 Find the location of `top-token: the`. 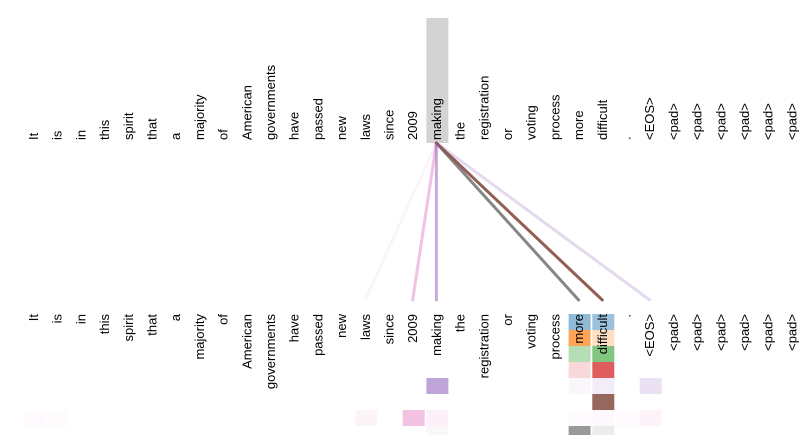

top-token: the is located at coordinates (460, 131).